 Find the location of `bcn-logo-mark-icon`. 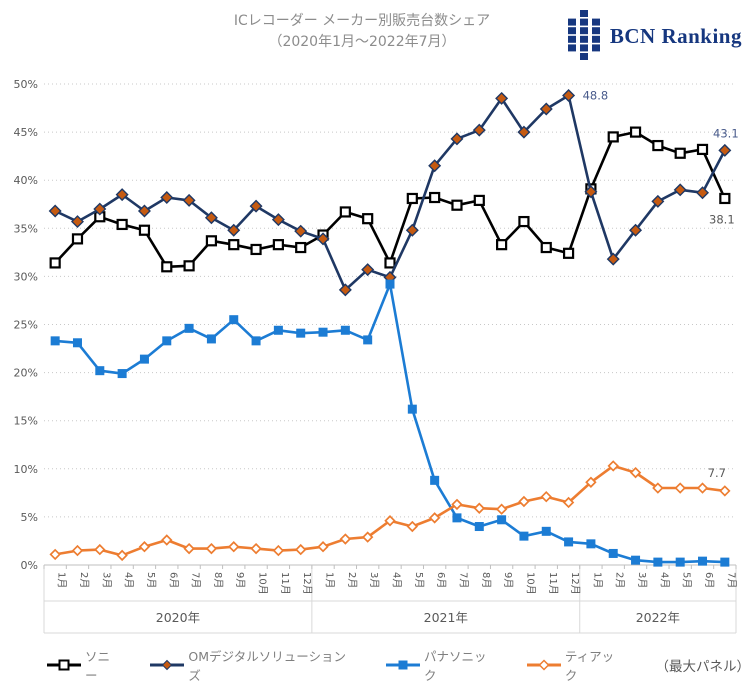

bcn-logo-mark-icon is located at coordinates (584, 36).